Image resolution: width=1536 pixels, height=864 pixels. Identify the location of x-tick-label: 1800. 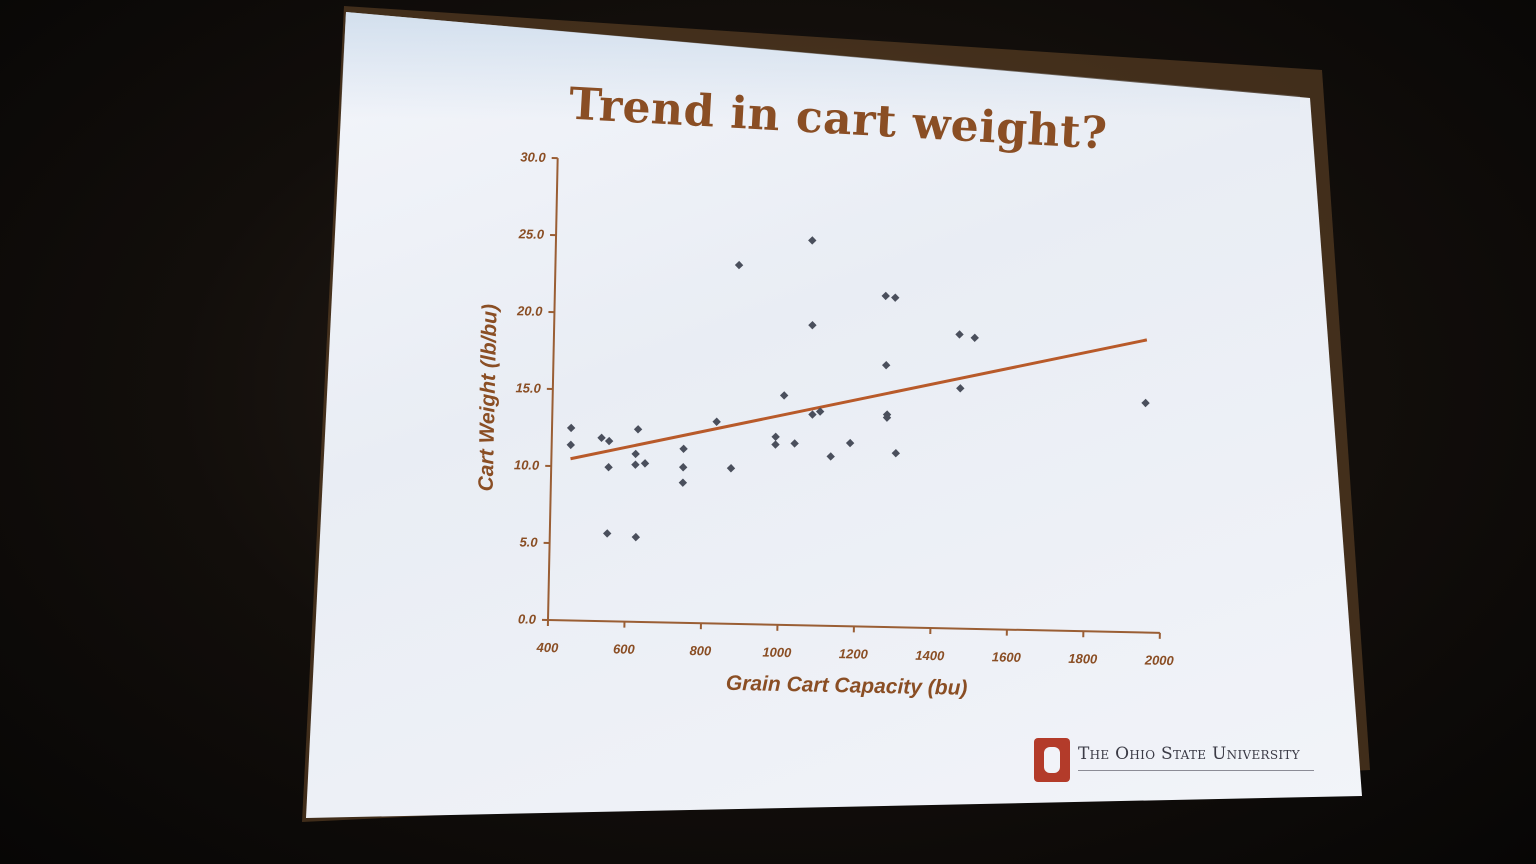
(1083, 659).